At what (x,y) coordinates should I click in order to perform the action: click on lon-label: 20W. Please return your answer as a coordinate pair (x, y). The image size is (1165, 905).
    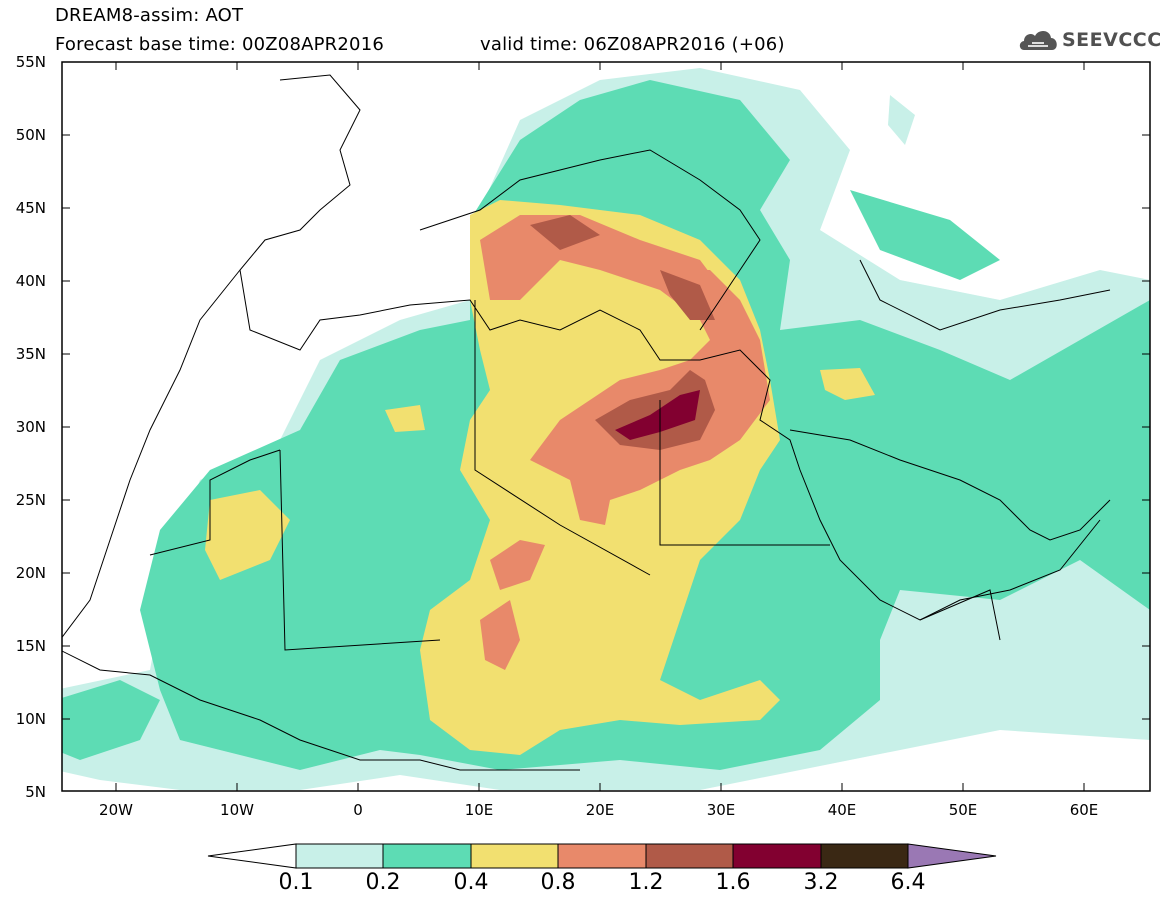
    Looking at the image, I should click on (116, 810).